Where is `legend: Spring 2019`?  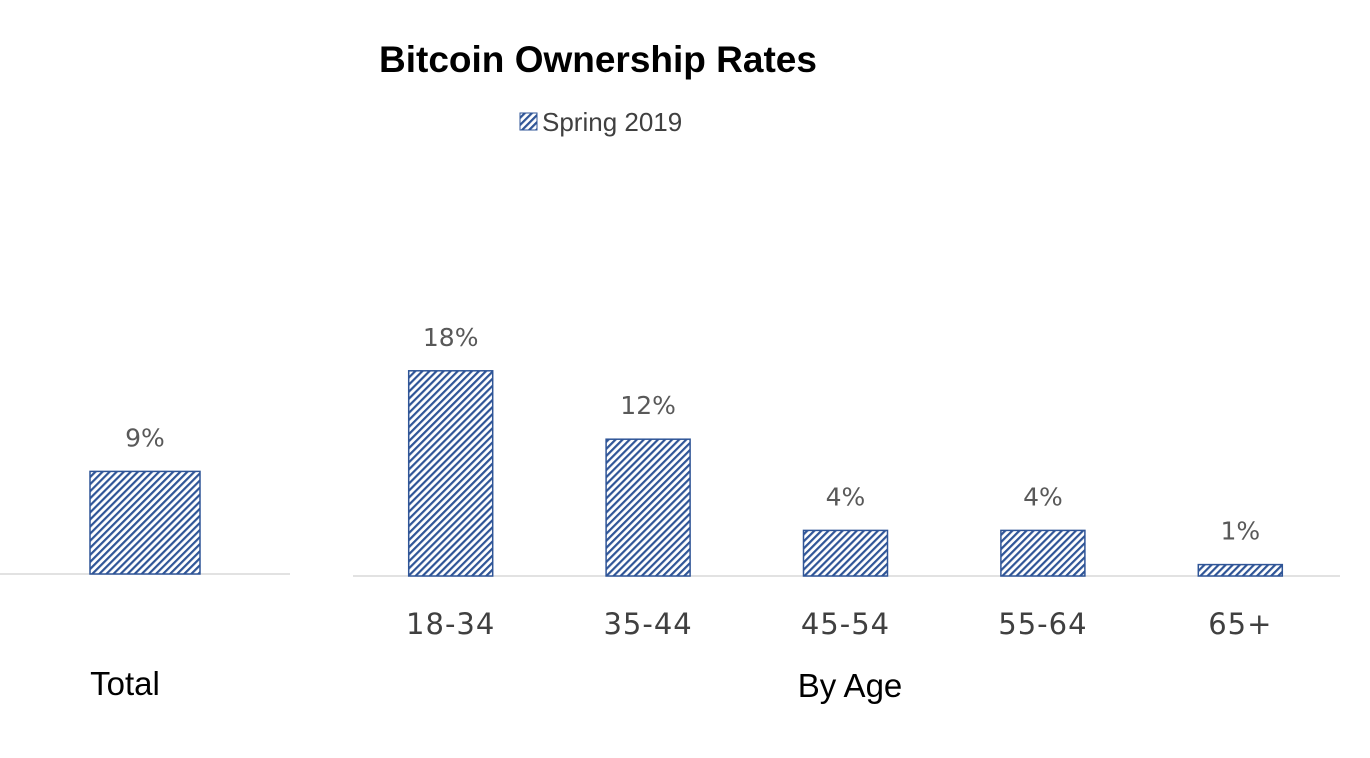 legend: Spring 2019 is located at coordinates (600, 122).